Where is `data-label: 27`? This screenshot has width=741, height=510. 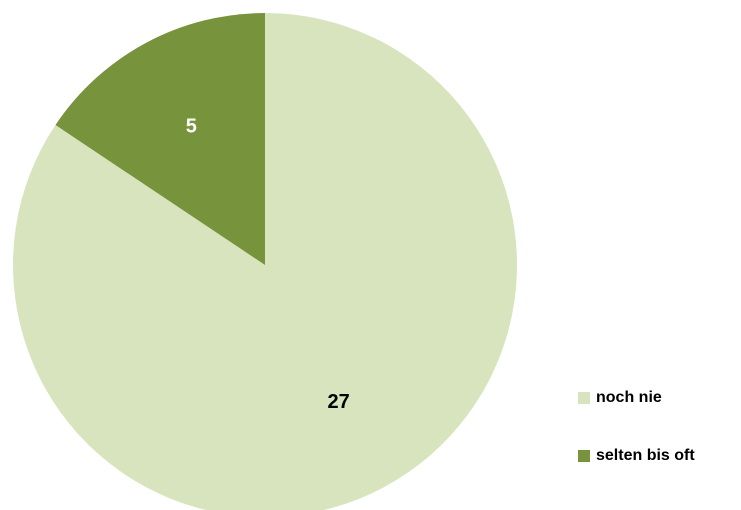 data-label: 27 is located at coordinates (339, 402).